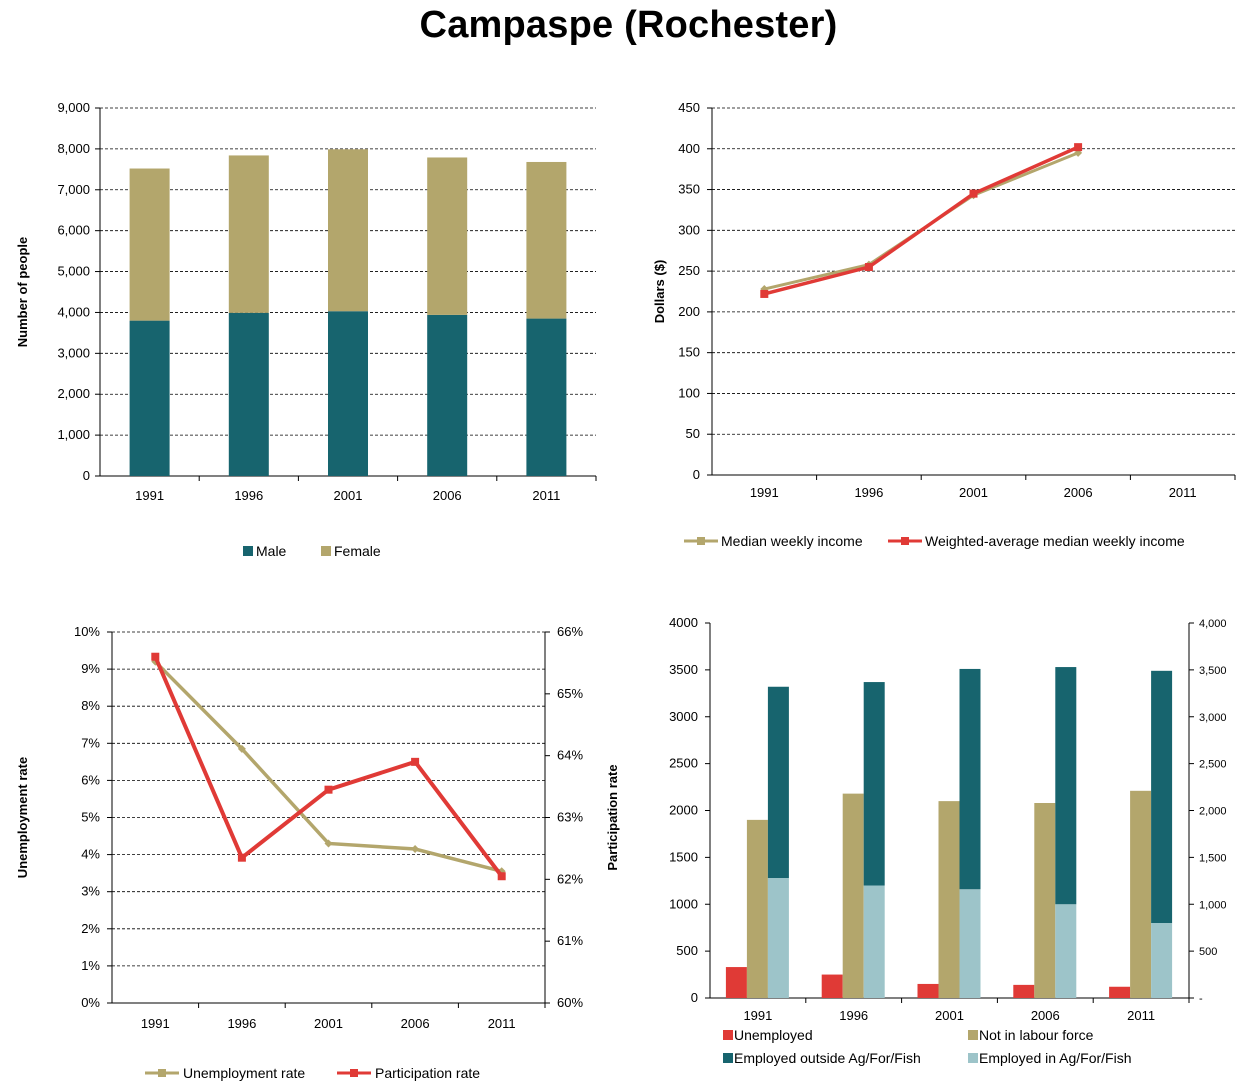  I want to click on labour-ytick-label: 1500, so click(683, 856).